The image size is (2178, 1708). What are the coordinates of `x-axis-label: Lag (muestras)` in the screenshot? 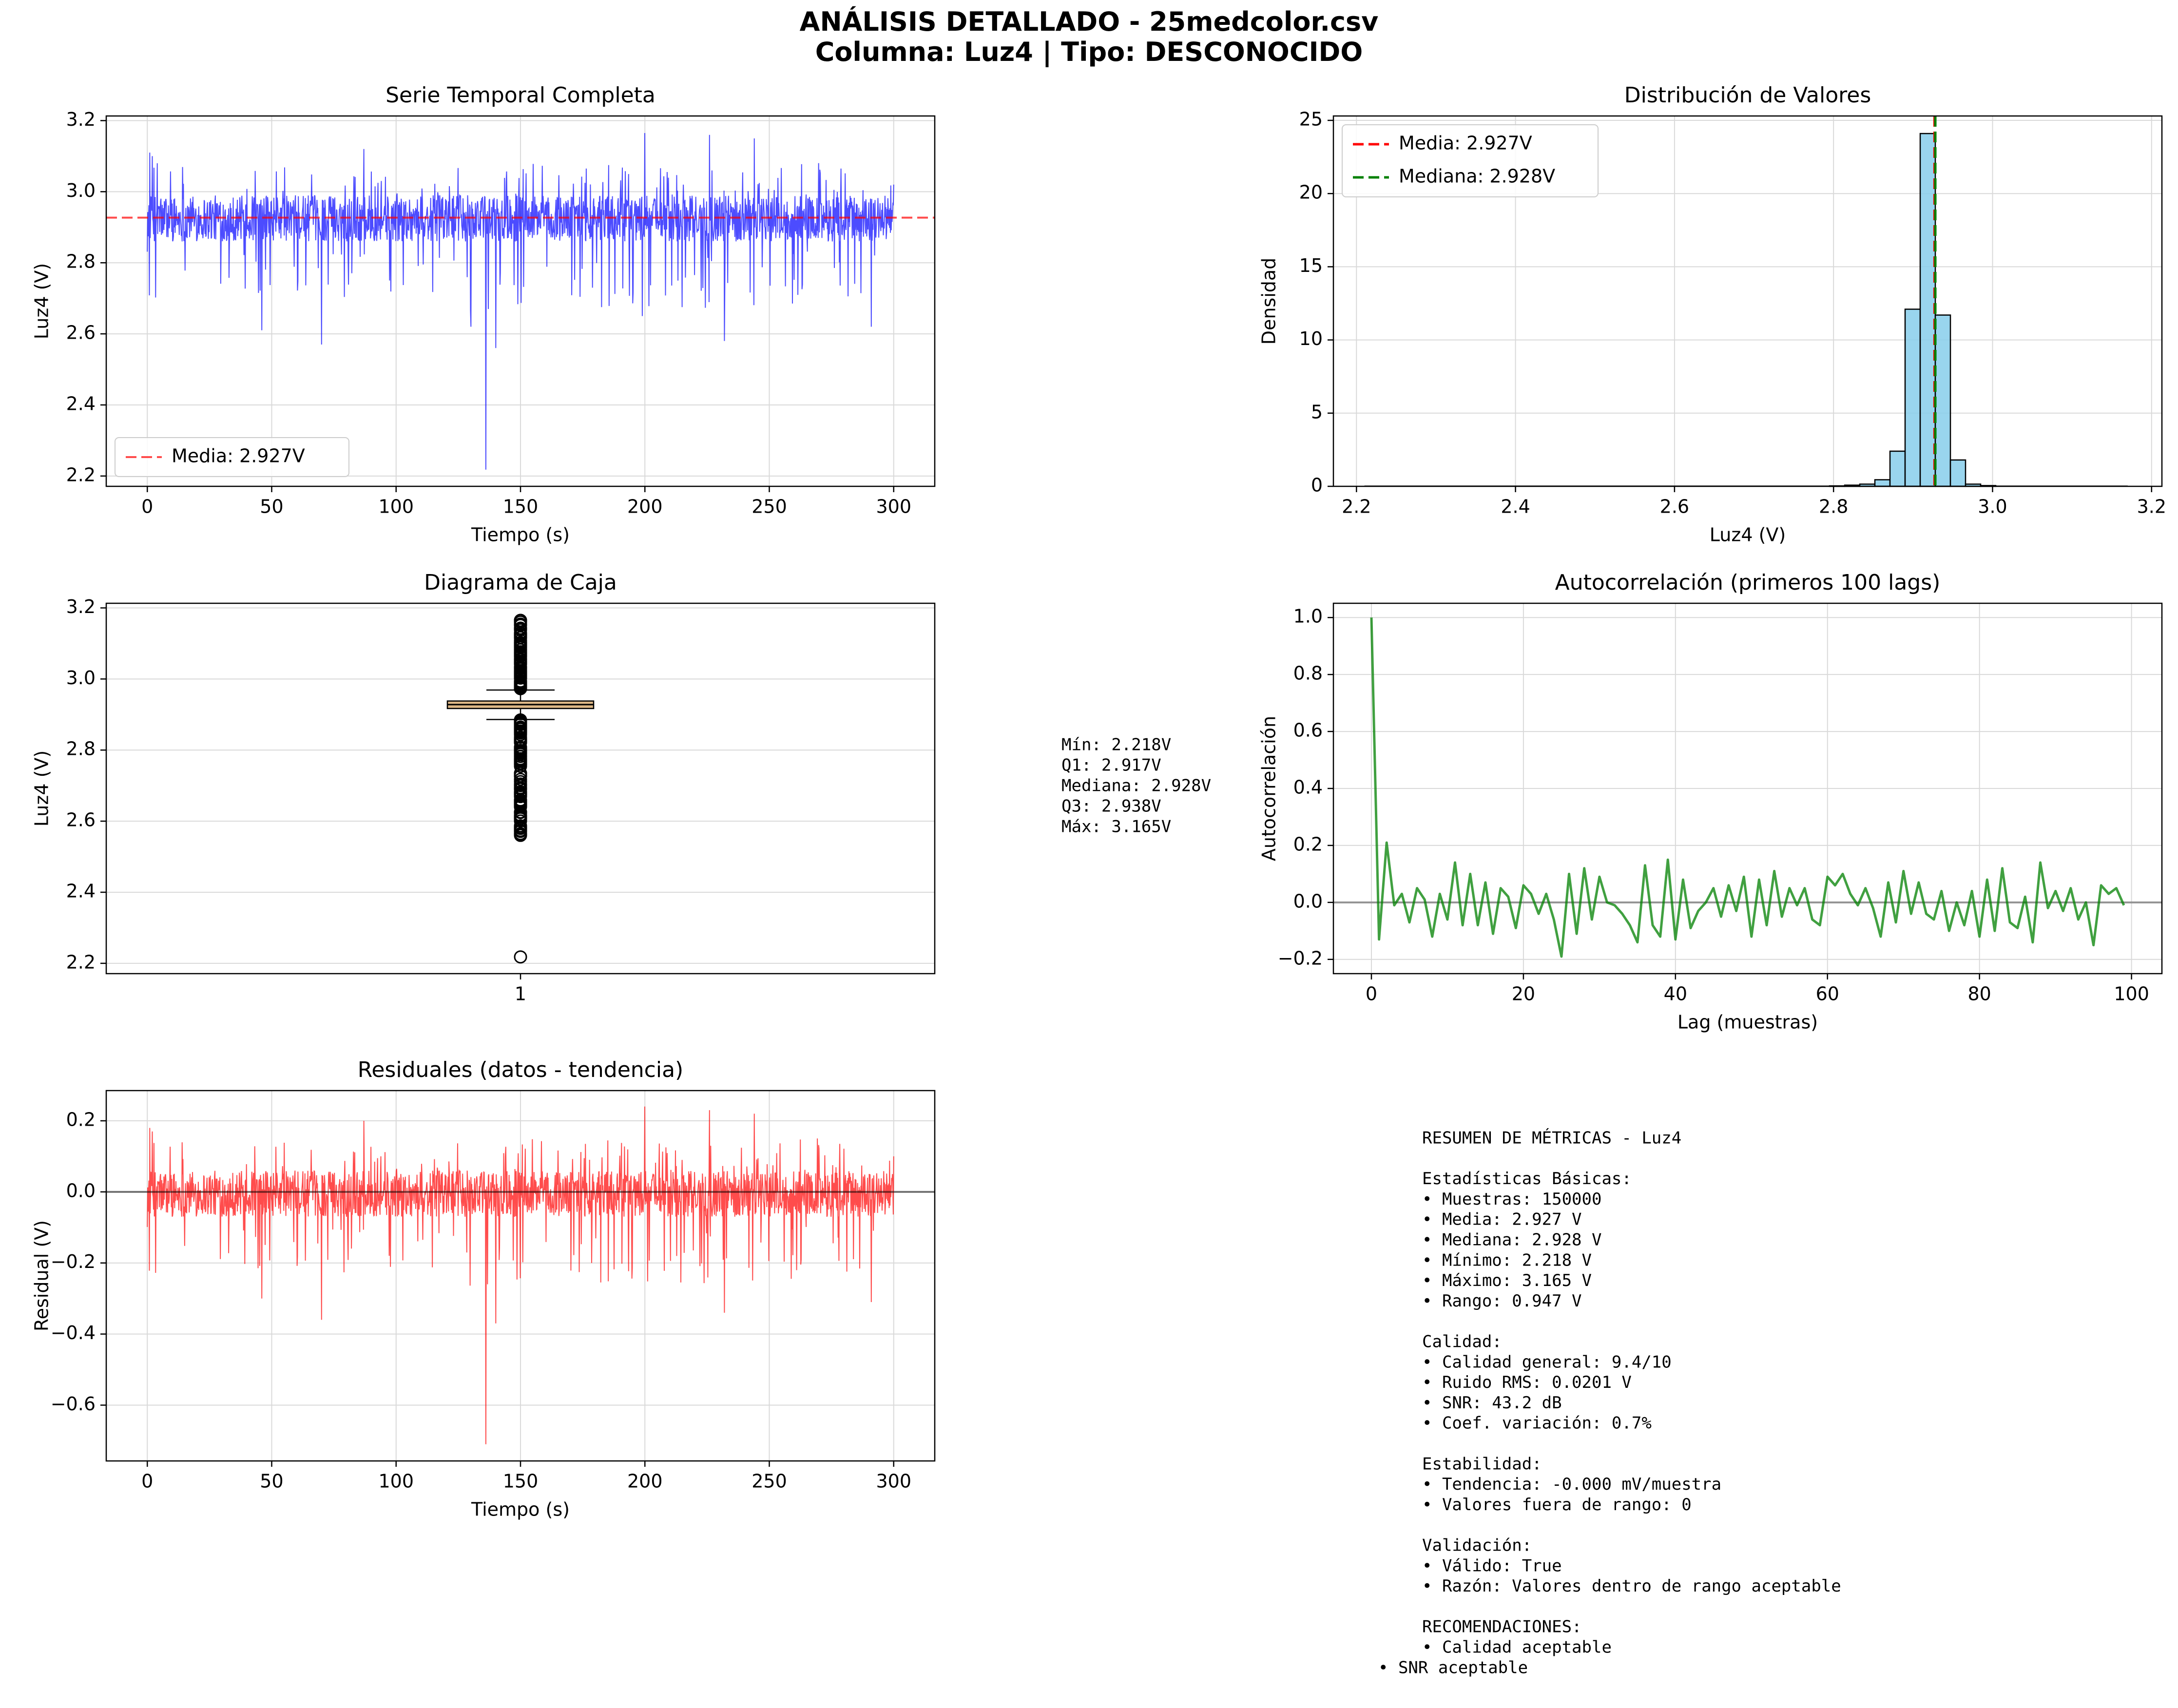 It's located at (1747, 1023).